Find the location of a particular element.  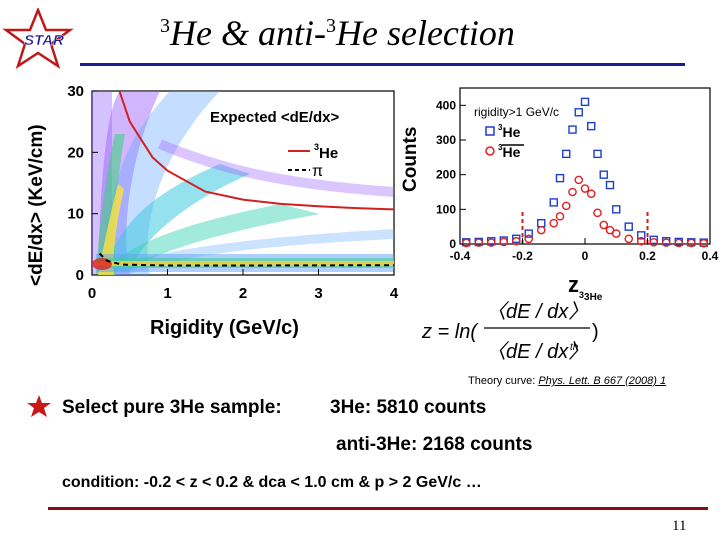

formula-rhs: ) is located at coordinates (595, 332).